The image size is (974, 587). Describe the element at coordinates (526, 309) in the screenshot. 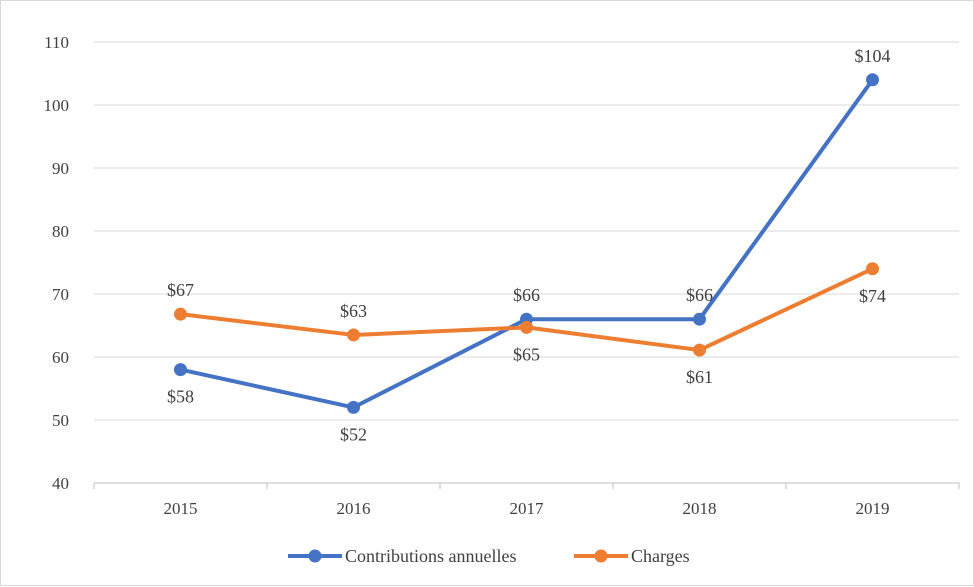

I see `series-line-charges` at that location.